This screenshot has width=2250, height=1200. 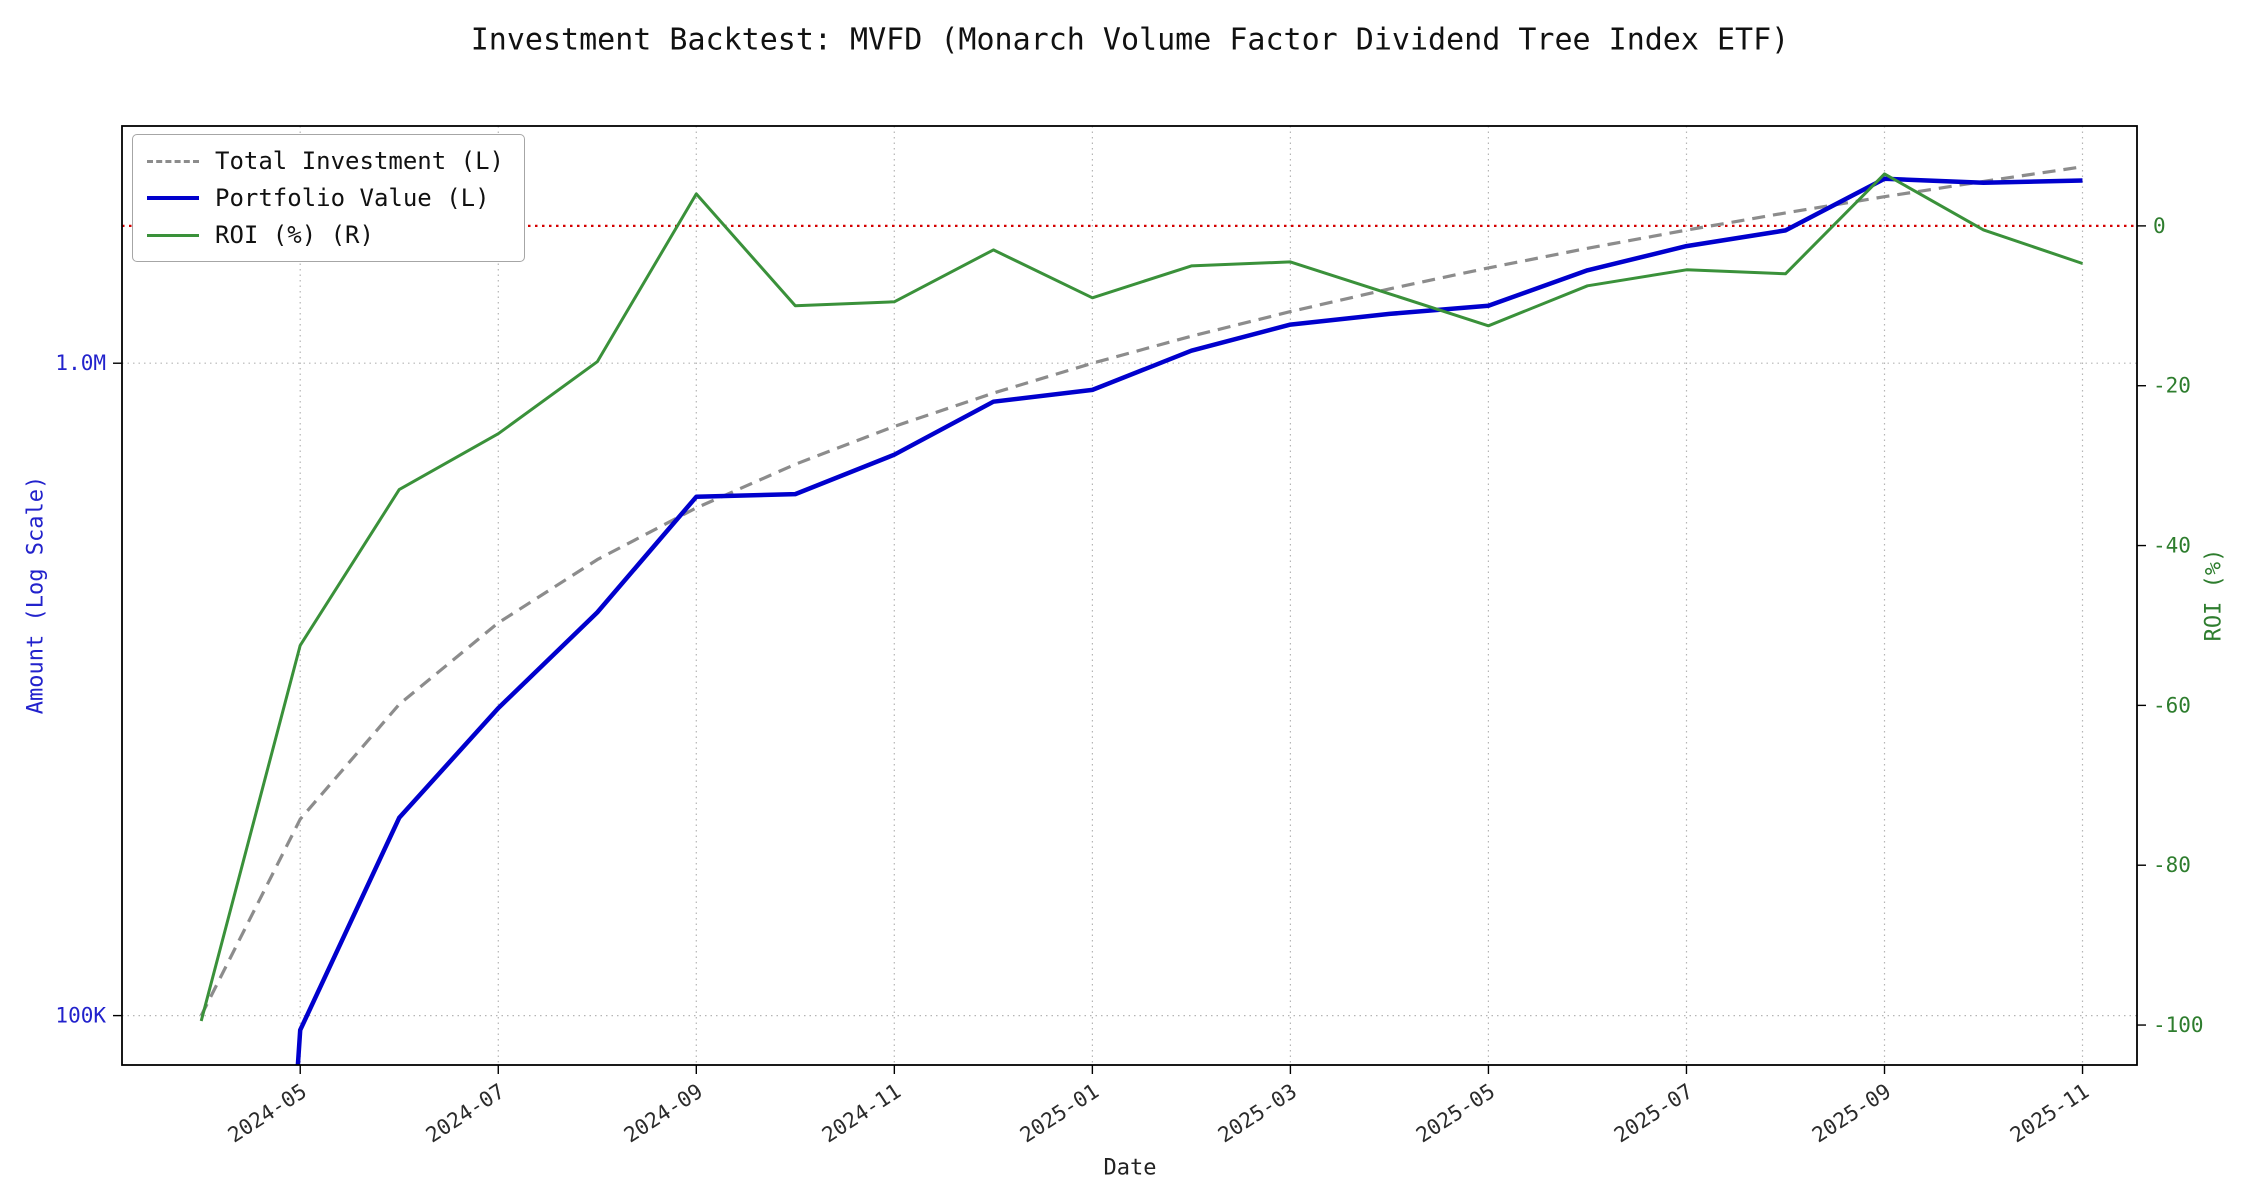 I want to click on right-tick-label: 0, so click(x=2159, y=226).